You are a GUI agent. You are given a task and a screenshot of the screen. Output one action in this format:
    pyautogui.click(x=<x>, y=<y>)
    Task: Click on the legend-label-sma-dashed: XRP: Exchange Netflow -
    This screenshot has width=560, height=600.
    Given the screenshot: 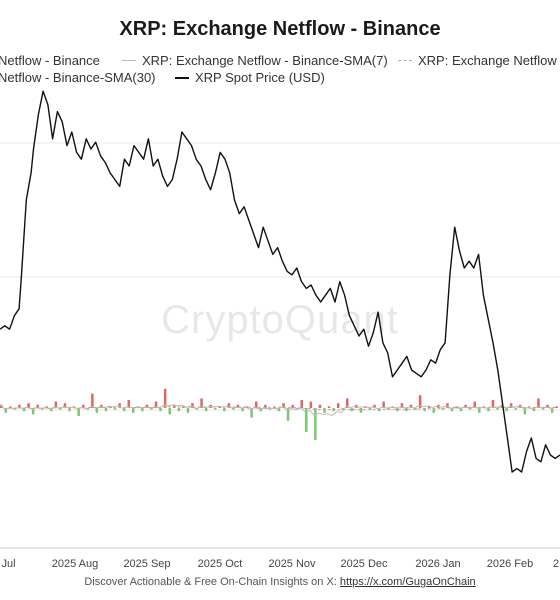 What is the action you would take?
    pyautogui.click(x=489, y=60)
    